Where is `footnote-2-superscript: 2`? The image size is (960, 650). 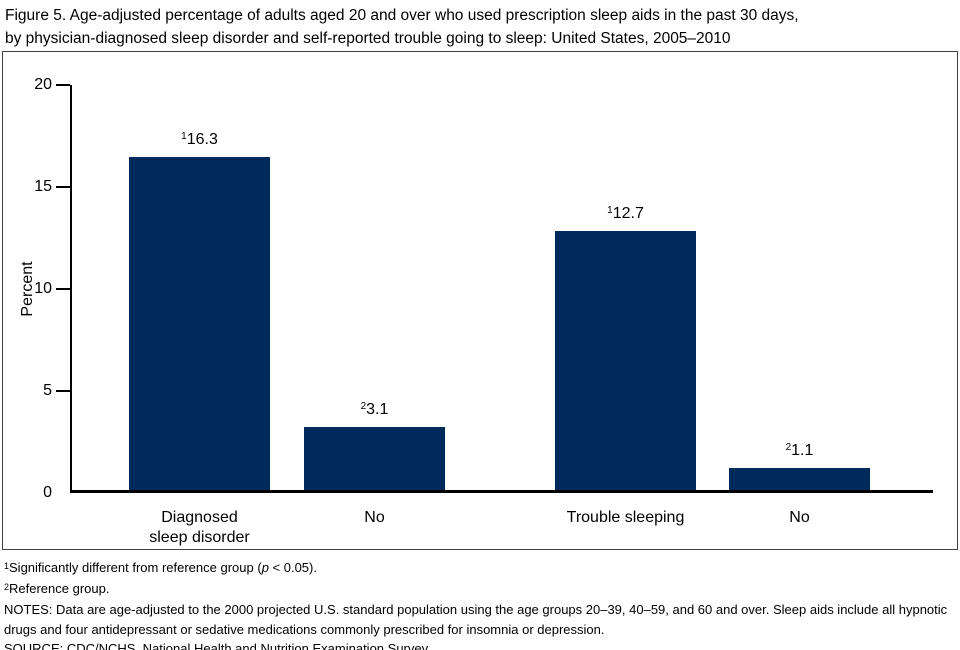 footnote-2-superscript: 2 is located at coordinates (7, 587).